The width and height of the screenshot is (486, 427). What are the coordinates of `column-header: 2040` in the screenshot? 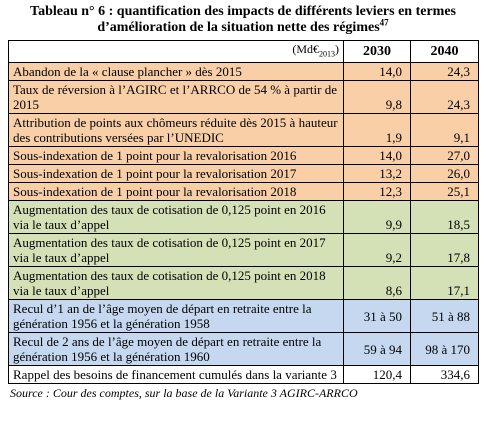 It's located at (444, 51).